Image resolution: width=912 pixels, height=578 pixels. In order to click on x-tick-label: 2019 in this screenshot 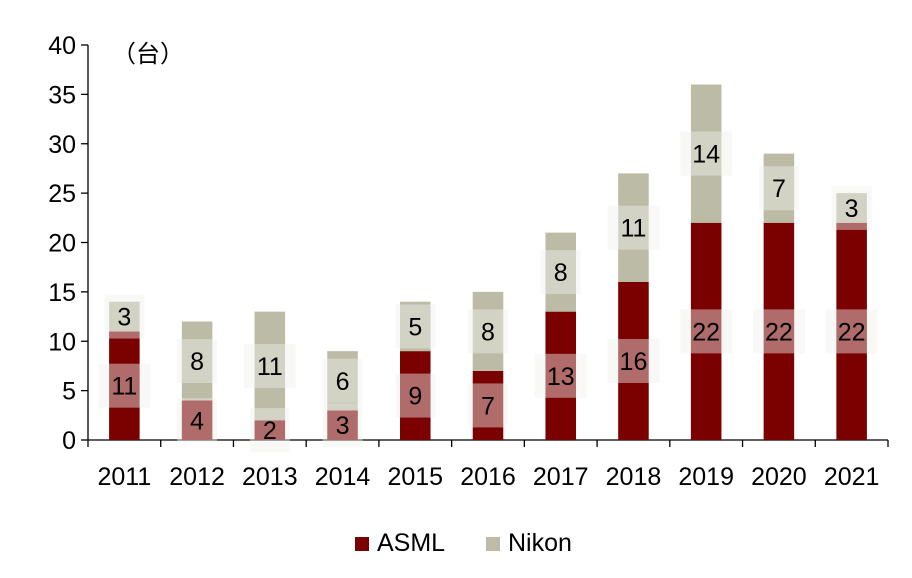, I will do `click(706, 477)`.